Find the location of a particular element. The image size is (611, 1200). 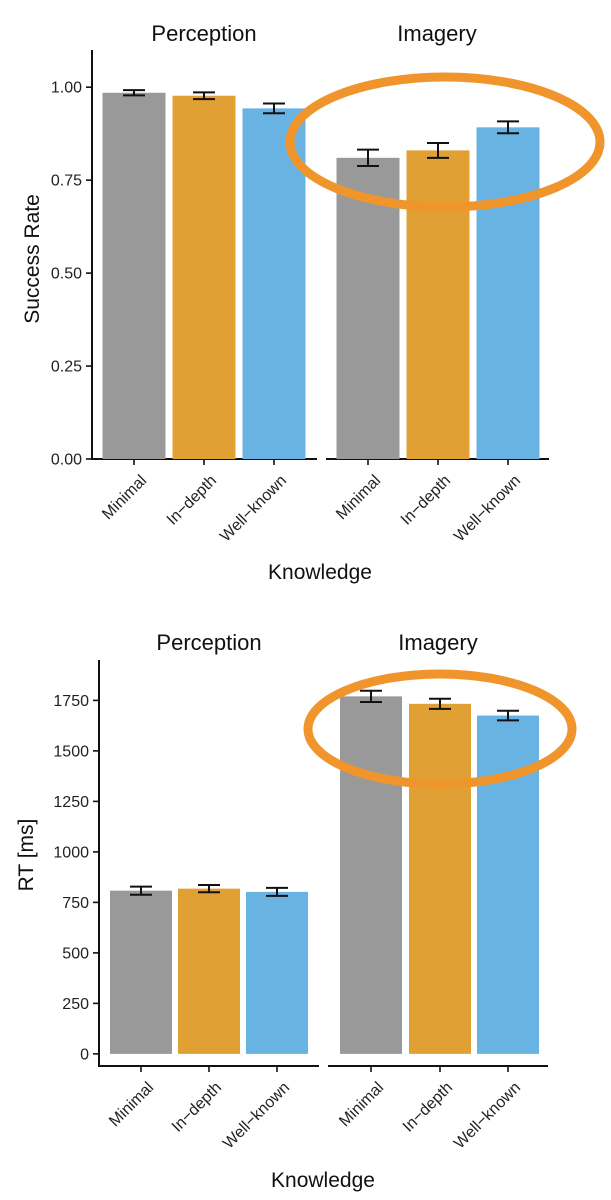

y-tick-label: 250 is located at coordinates (75, 1004).